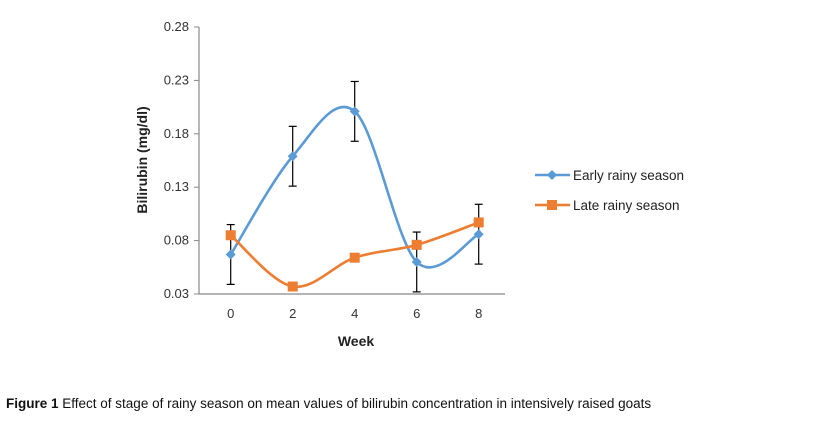  I want to click on y-tick-label: 0.23, so click(176, 79).